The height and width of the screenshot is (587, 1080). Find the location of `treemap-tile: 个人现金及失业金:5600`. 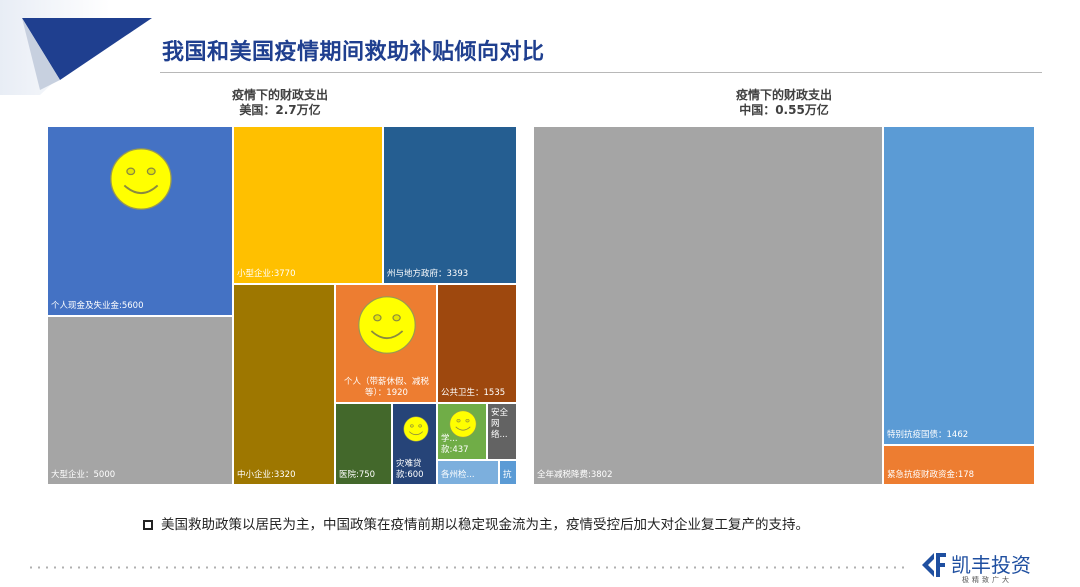

treemap-tile: 个人现金及失业金:5600 is located at coordinates (140, 221).